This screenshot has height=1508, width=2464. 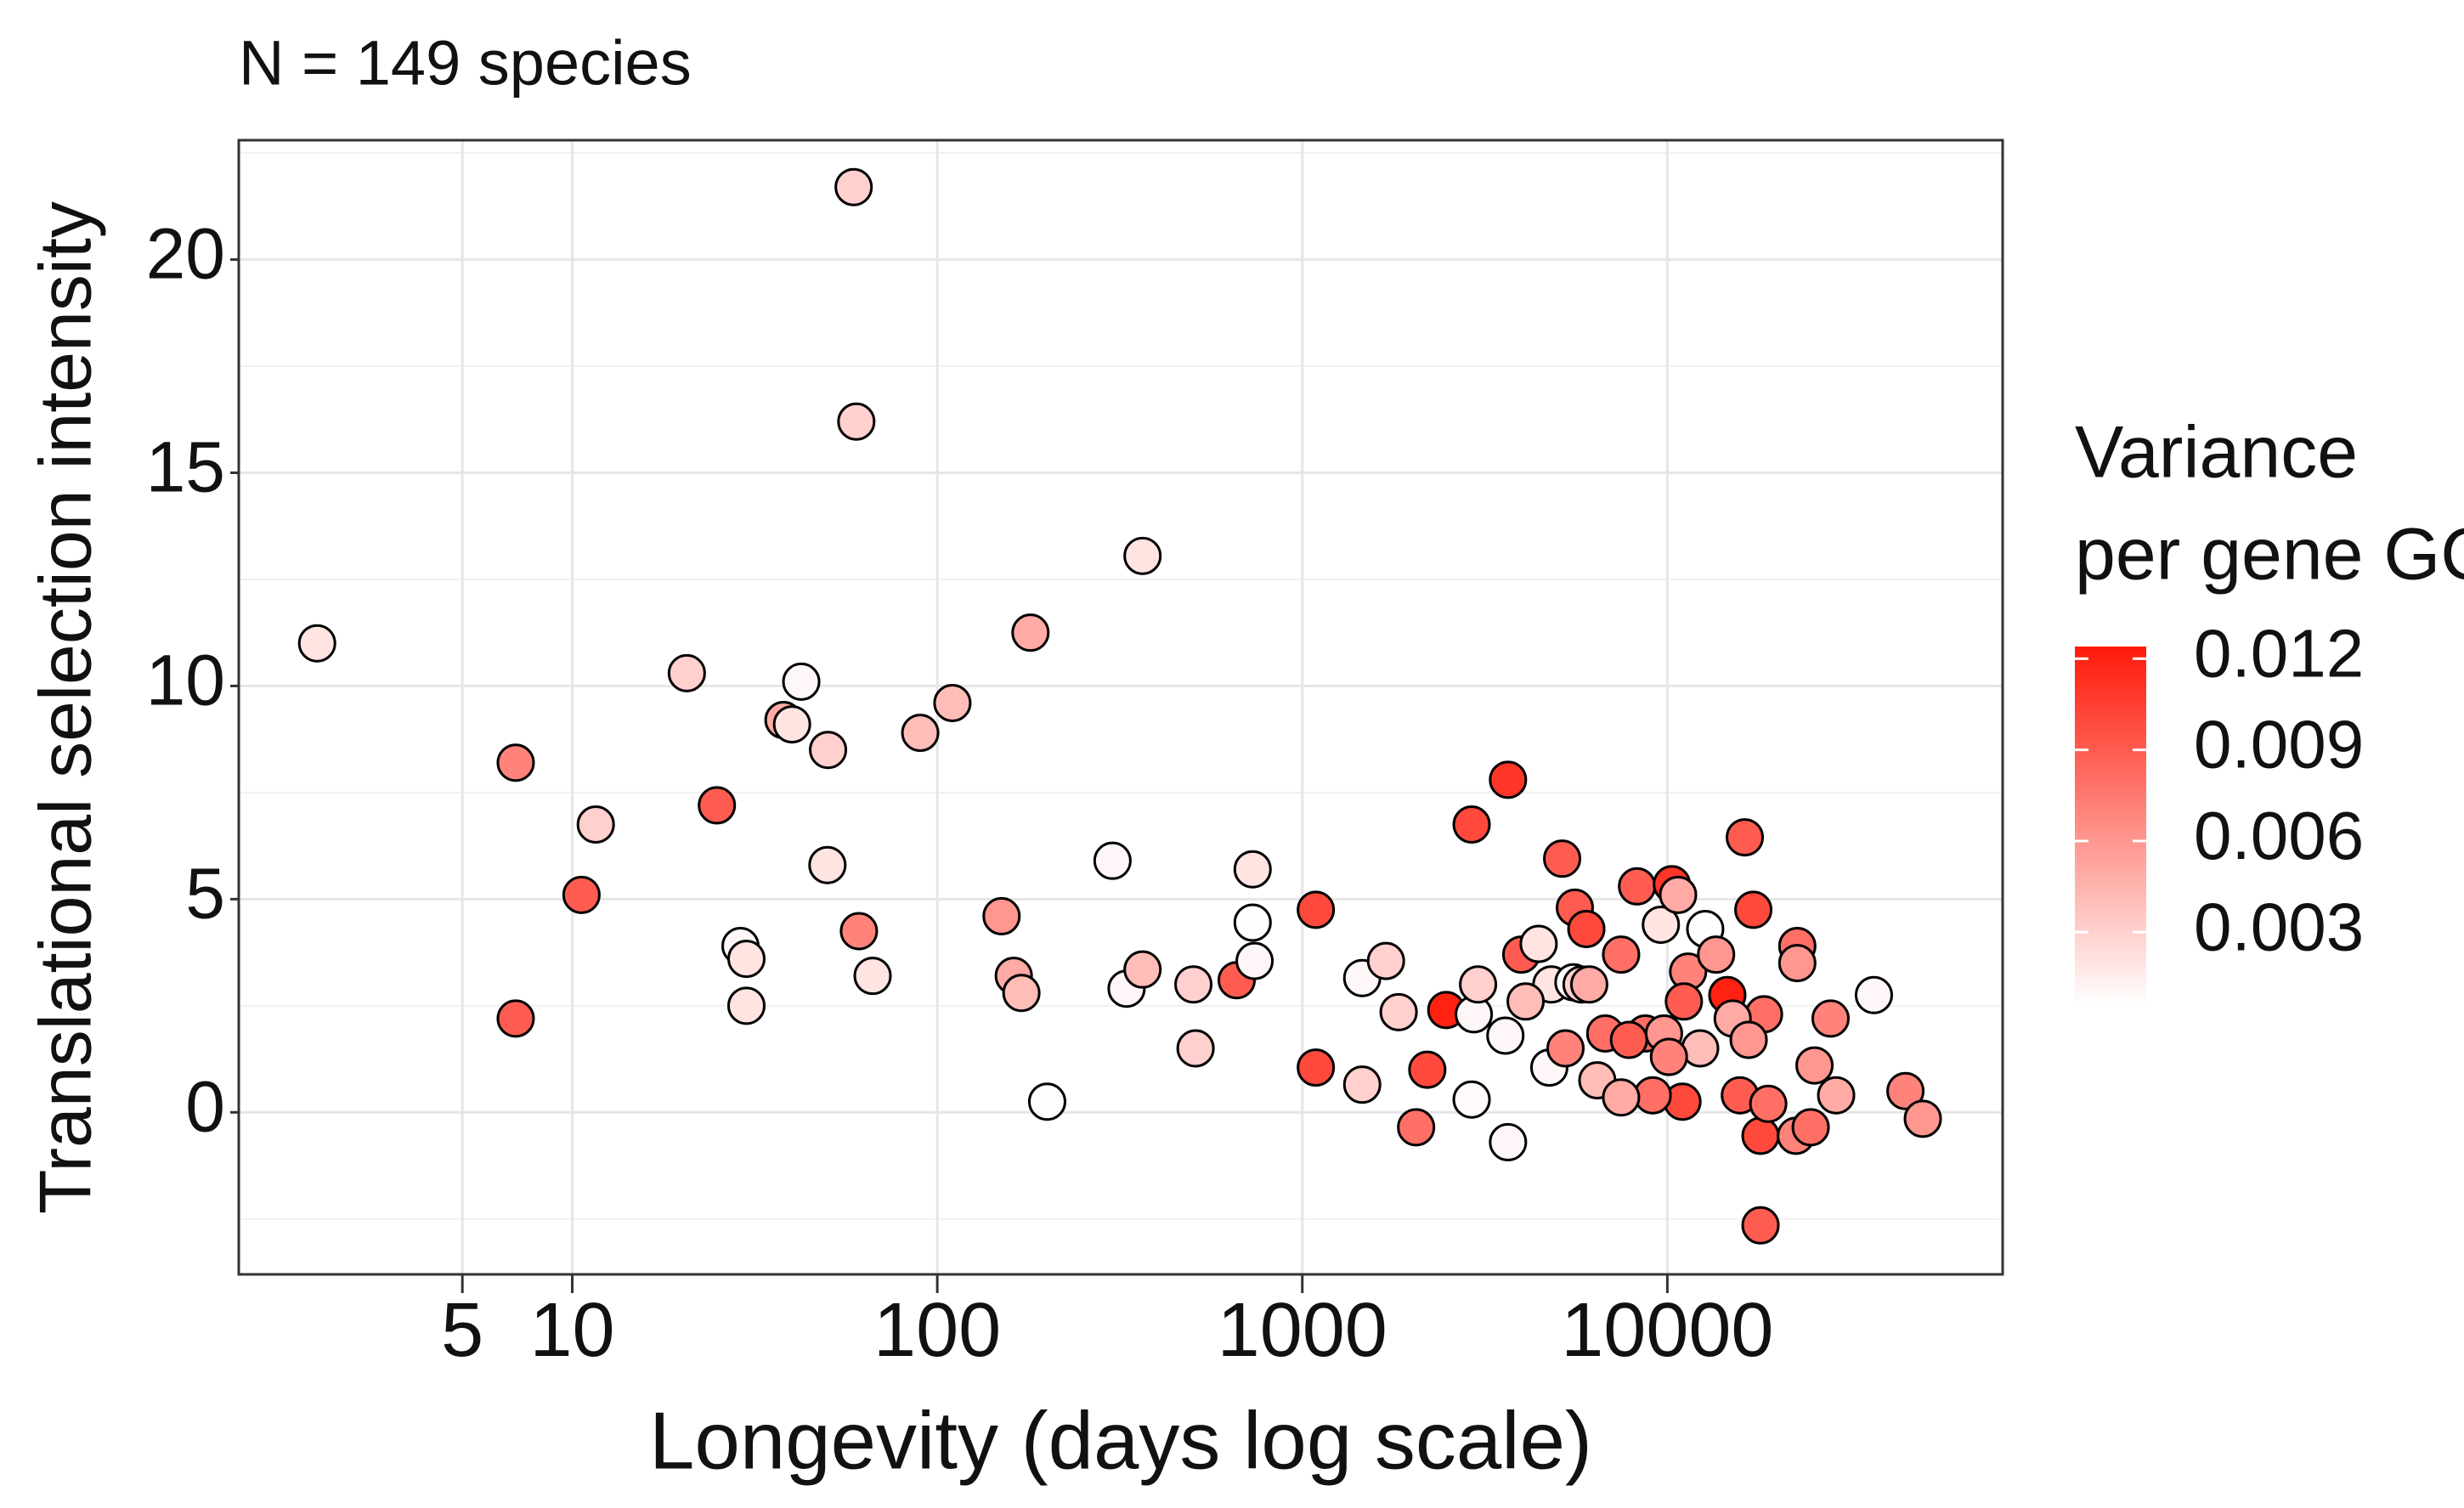 I want to click on x-tick-label: 100, so click(x=937, y=1331).